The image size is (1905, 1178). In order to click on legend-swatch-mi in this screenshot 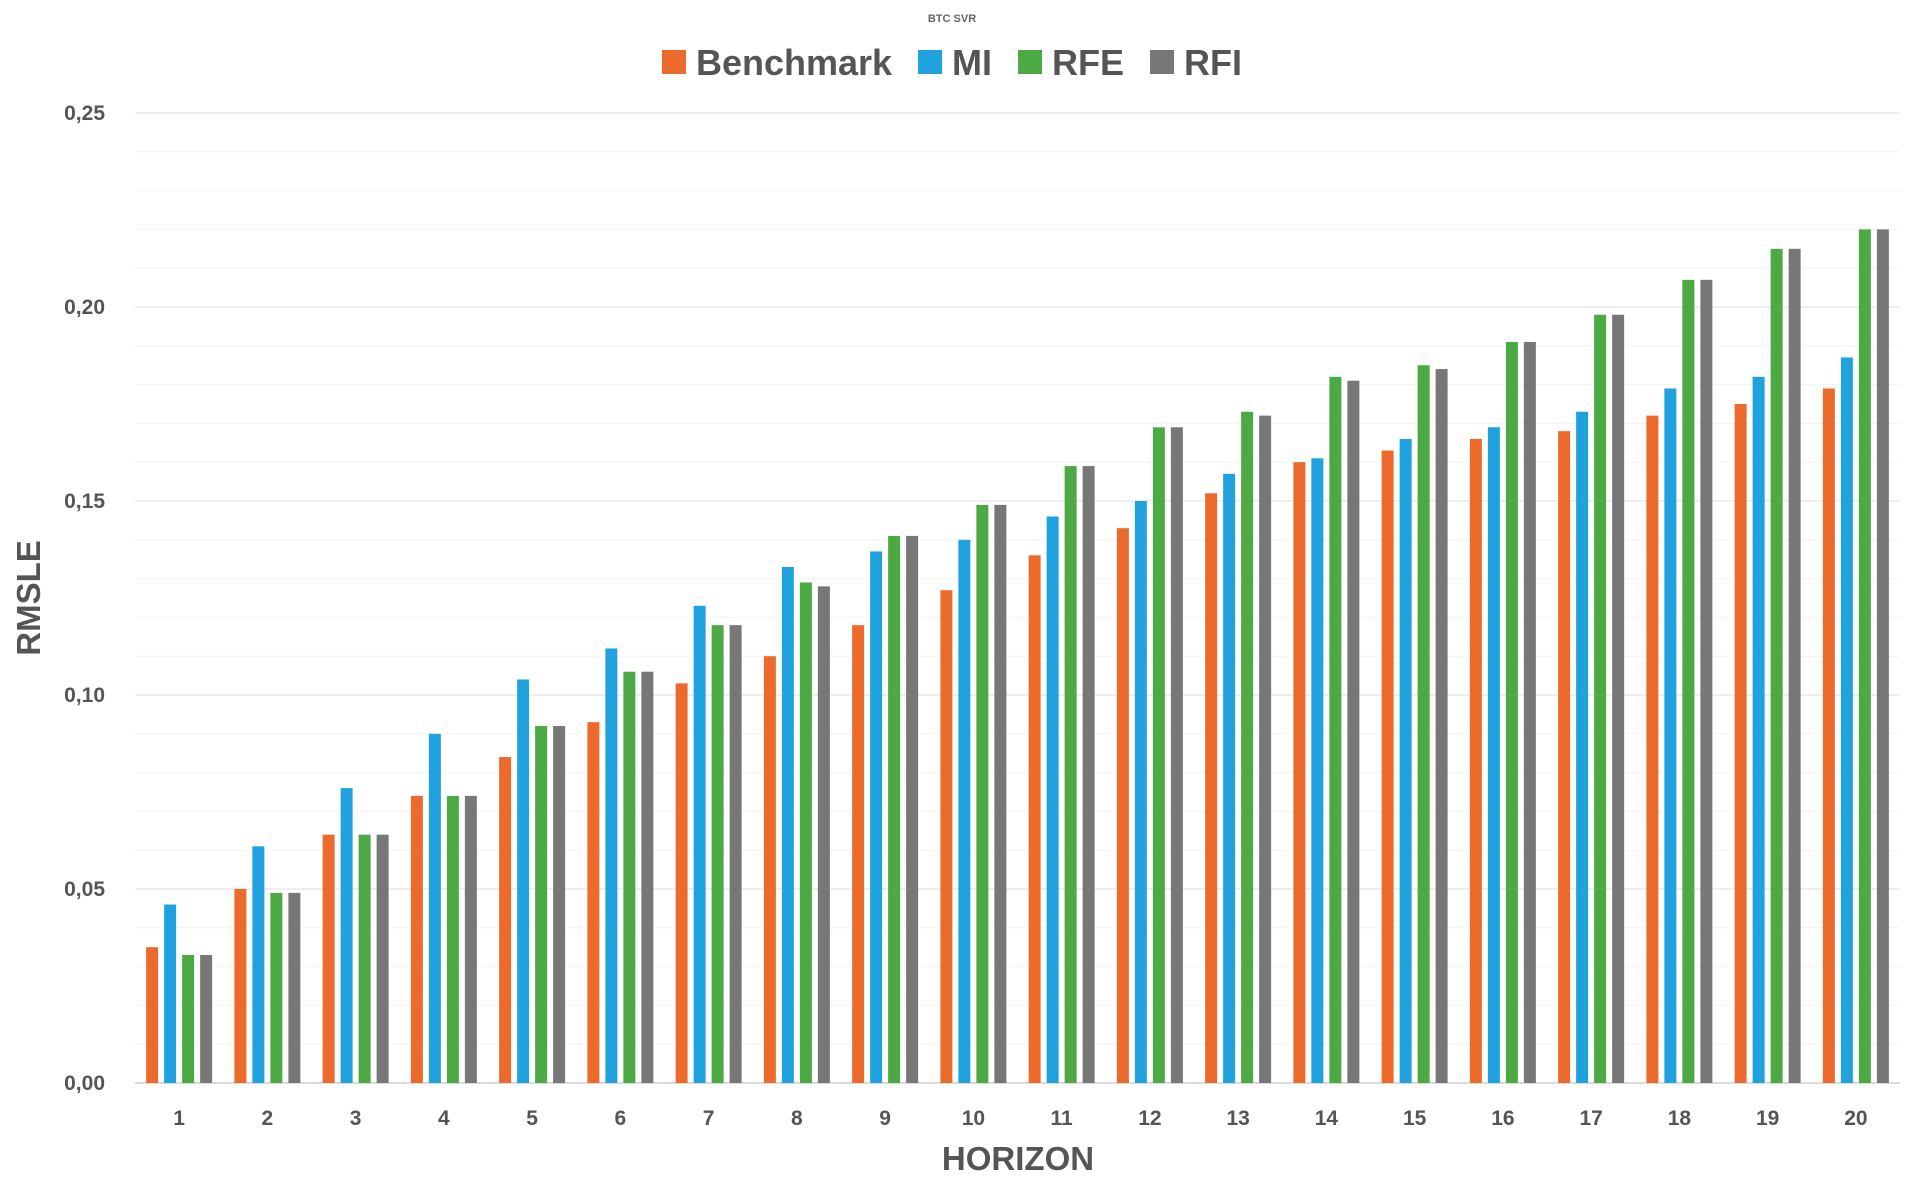, I will do `click(930, 62)`.